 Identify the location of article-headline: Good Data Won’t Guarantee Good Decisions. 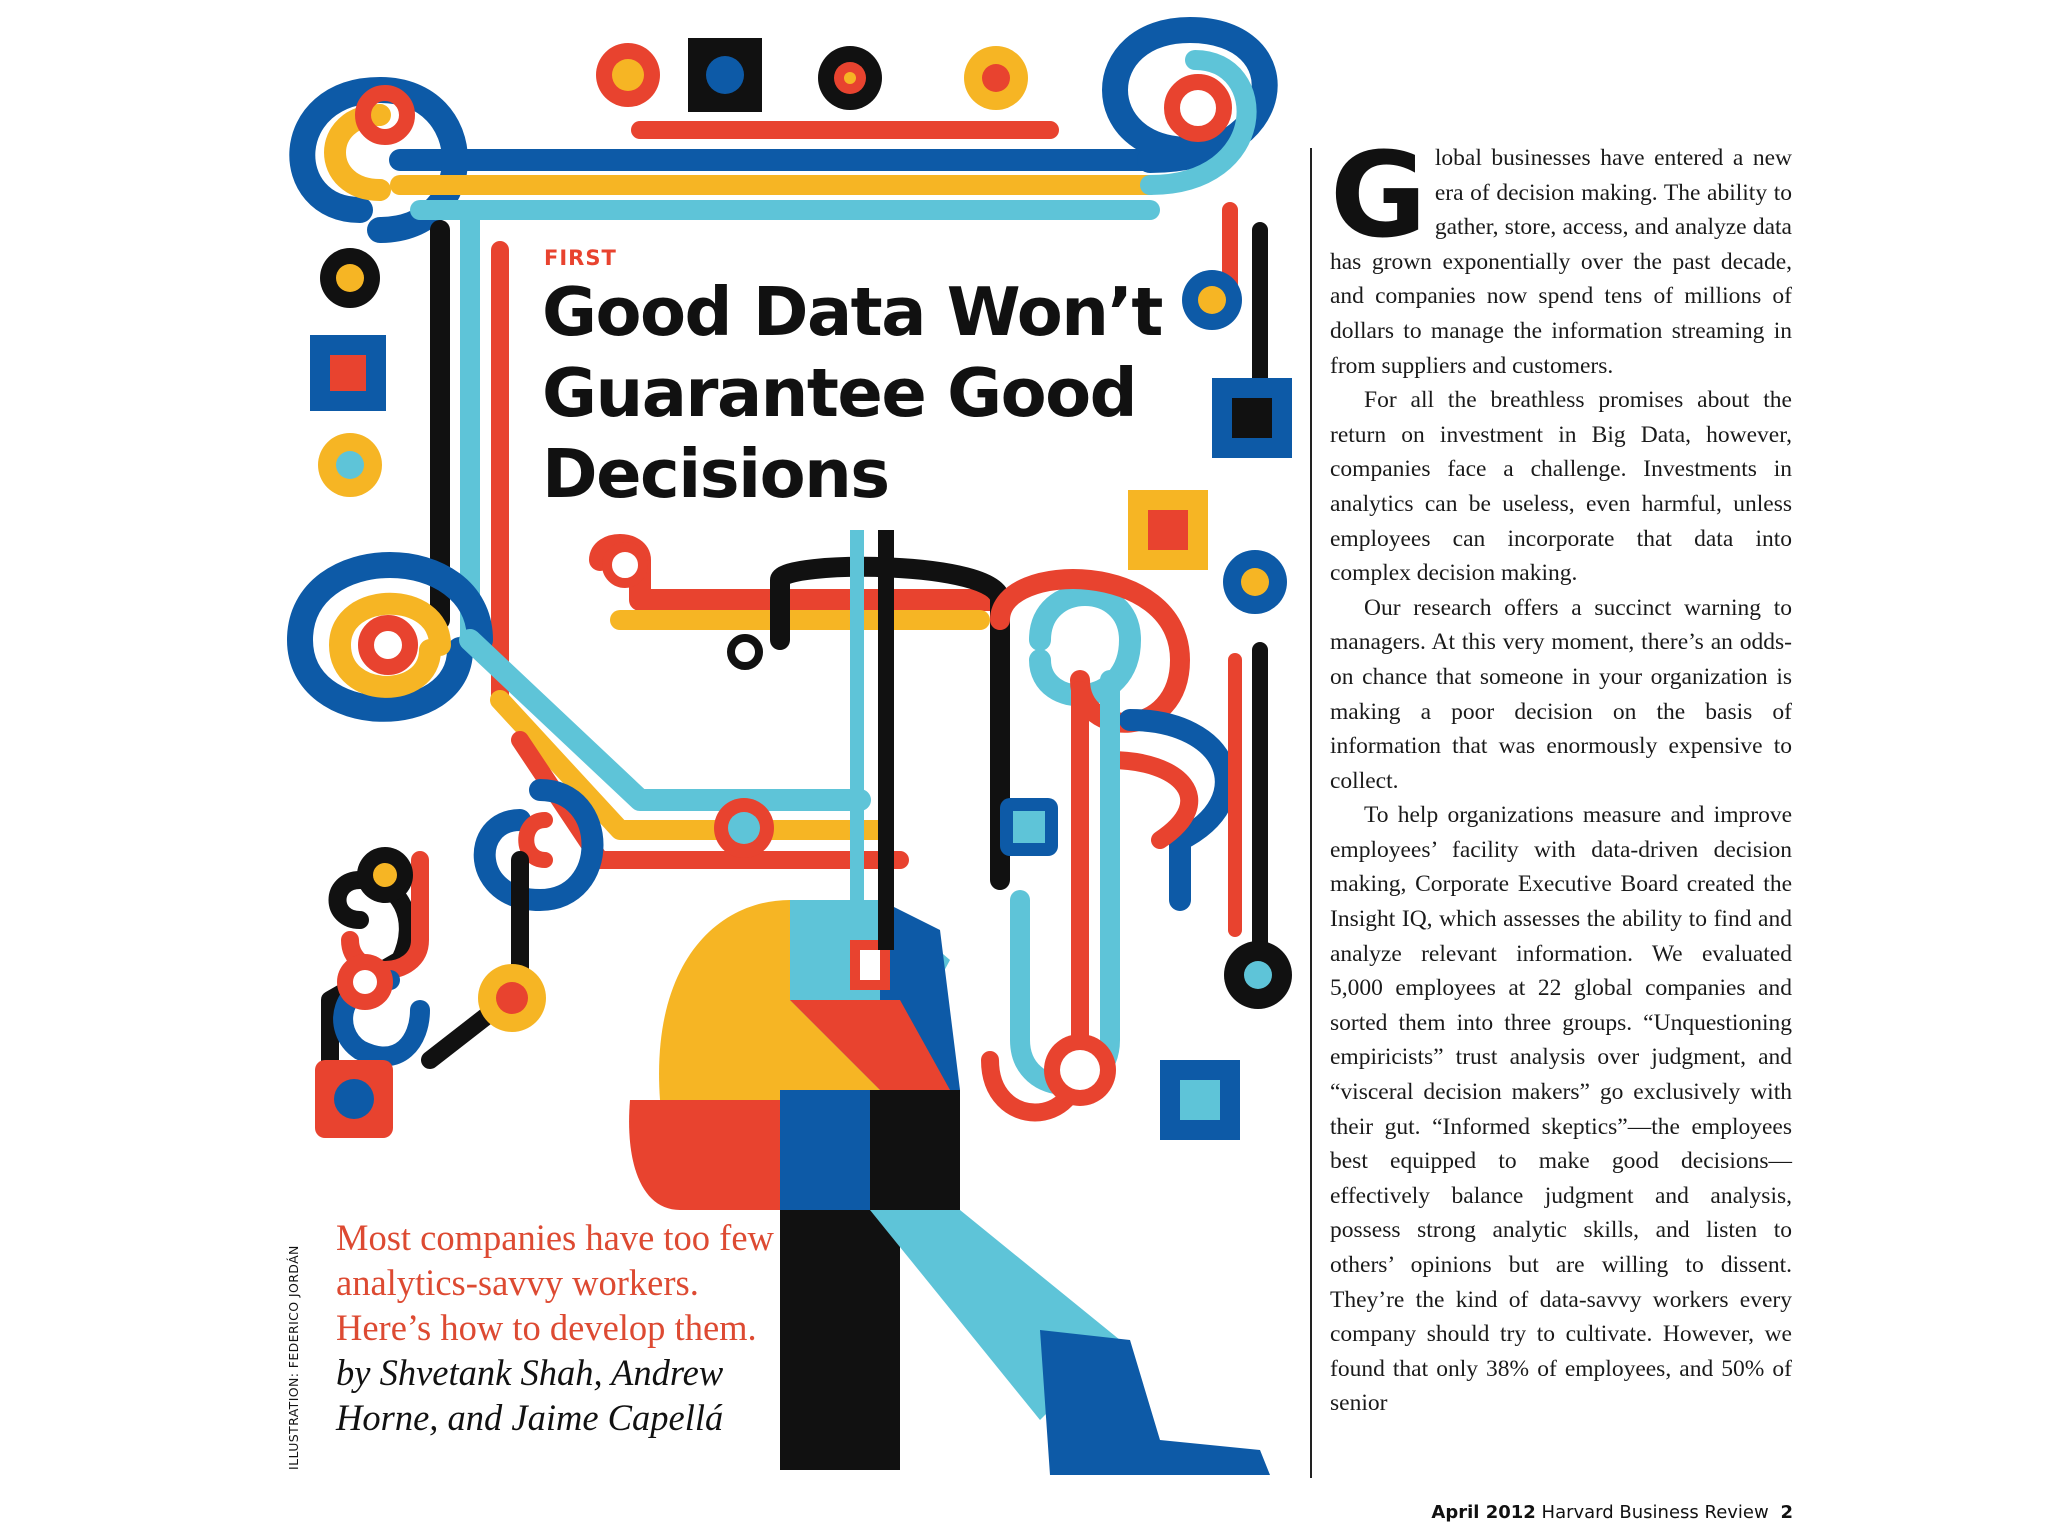
(862, 393).